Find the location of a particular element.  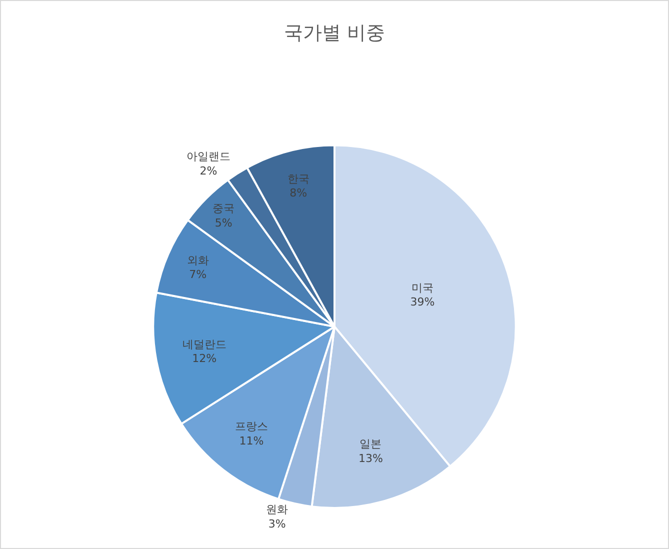

data-label: 5% is located at coordinates (223, 223).